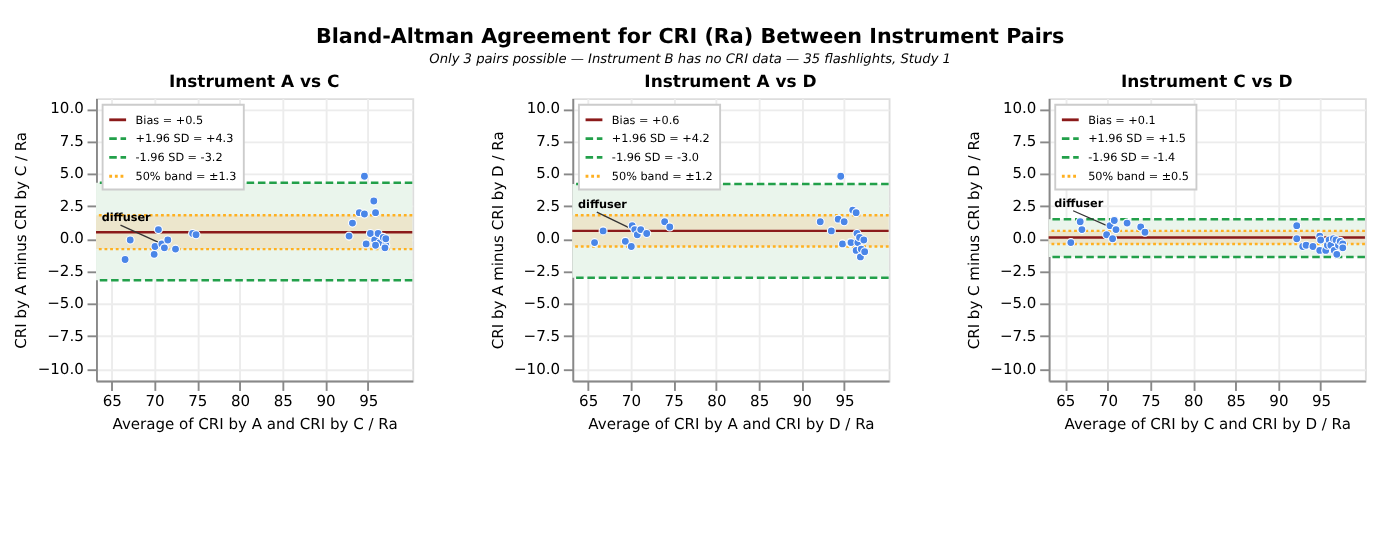 This screenshot has width=1380, height=552. I want to click on y-axis-title: CRI by A minus CRI by C / Ra, so click(21, 240).